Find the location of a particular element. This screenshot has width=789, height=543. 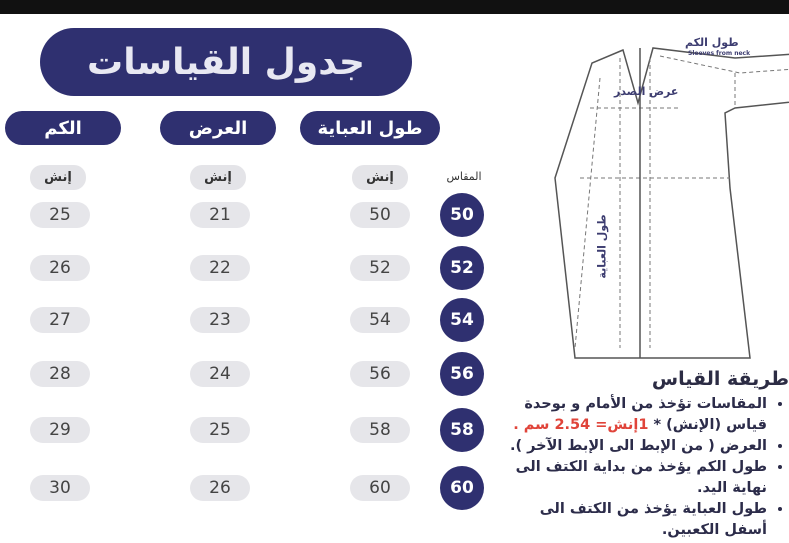

header-width: العرض is located at coordinates (218, 128).